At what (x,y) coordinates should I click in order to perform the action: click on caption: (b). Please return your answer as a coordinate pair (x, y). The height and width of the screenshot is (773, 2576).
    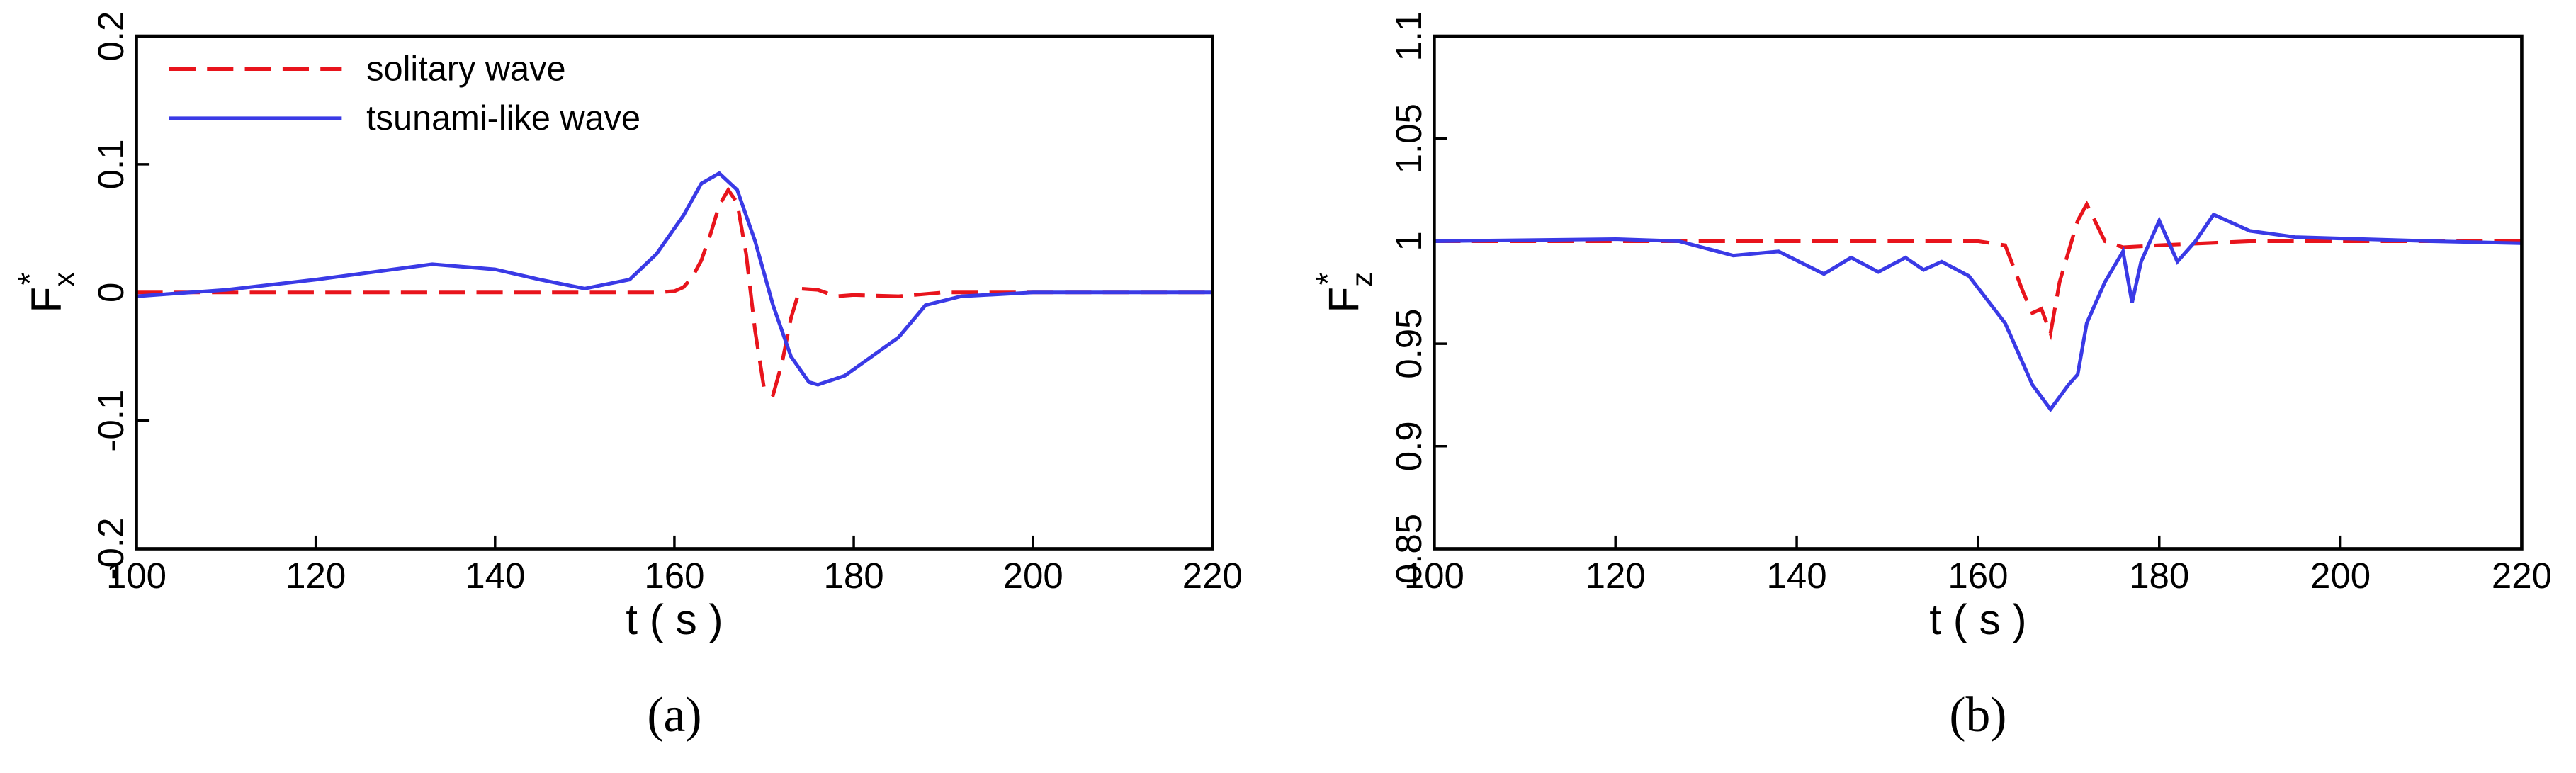
    Looking at the image, I should click on (1977, 715).